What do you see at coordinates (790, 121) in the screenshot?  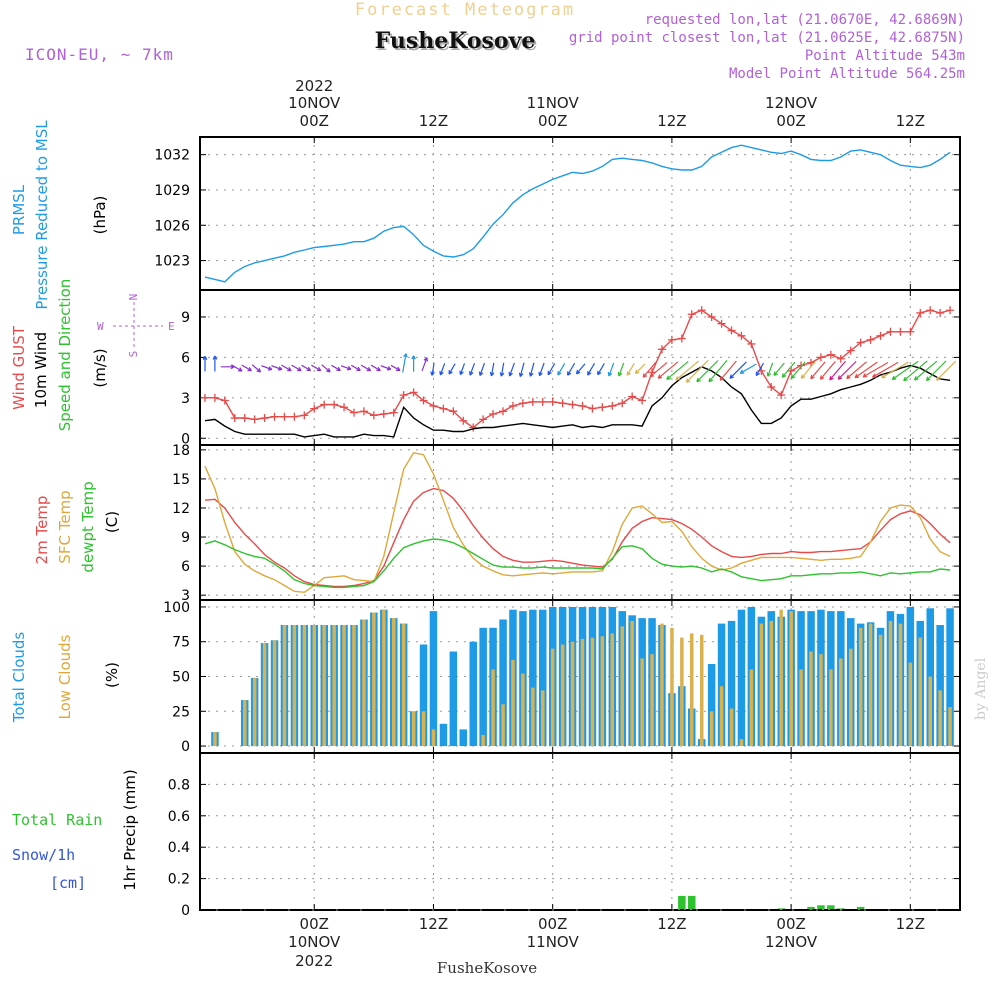 I see `top-time-label: 00Z` at bounding box center [790, 121].